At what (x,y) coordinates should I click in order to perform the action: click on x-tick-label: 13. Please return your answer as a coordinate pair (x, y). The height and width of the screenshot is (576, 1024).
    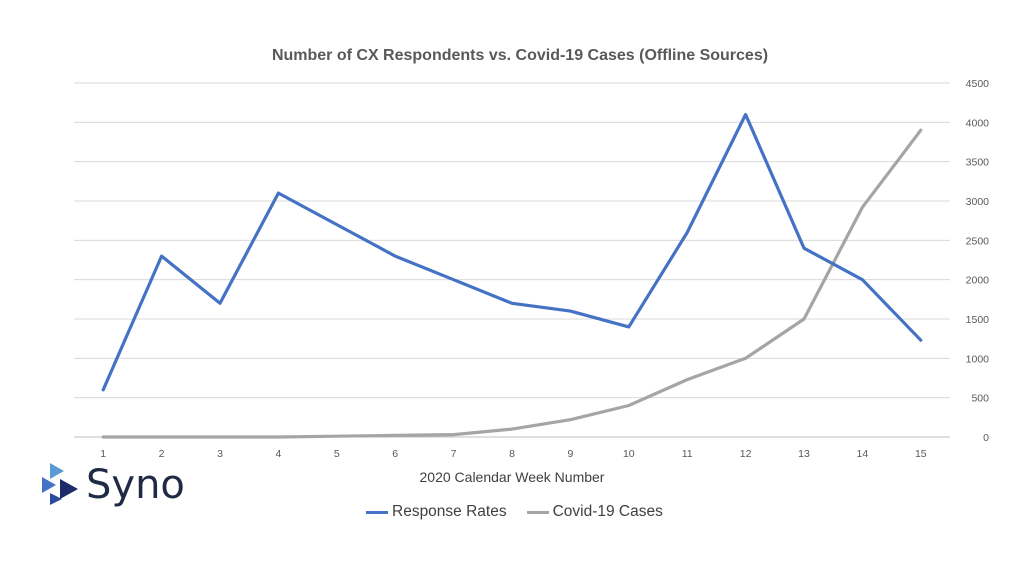
    Looking at the image, I should click on (804, 454).